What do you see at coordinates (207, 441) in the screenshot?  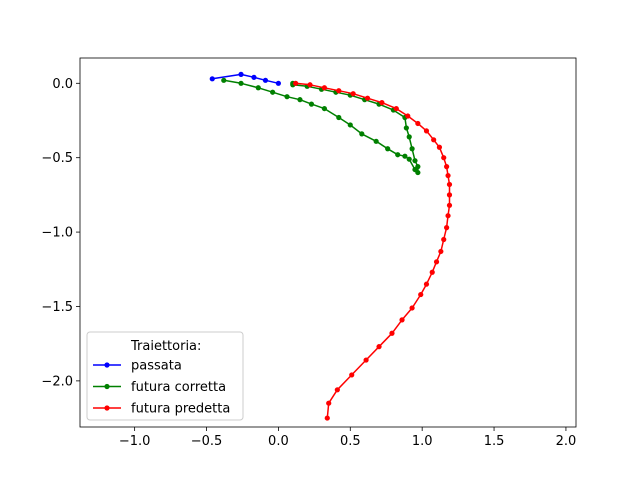 I see `x-tick-label: −0.5` at bounding box center [207, 441].